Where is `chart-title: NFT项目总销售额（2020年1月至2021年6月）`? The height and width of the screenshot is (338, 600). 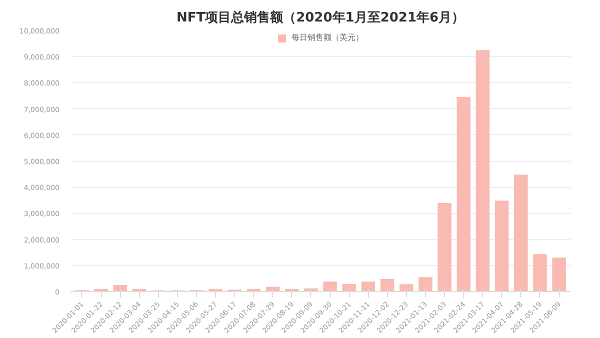 chart-title: NFT项目总销售额（2020年1月至2021年6月） is located at coordinates (320, 18).